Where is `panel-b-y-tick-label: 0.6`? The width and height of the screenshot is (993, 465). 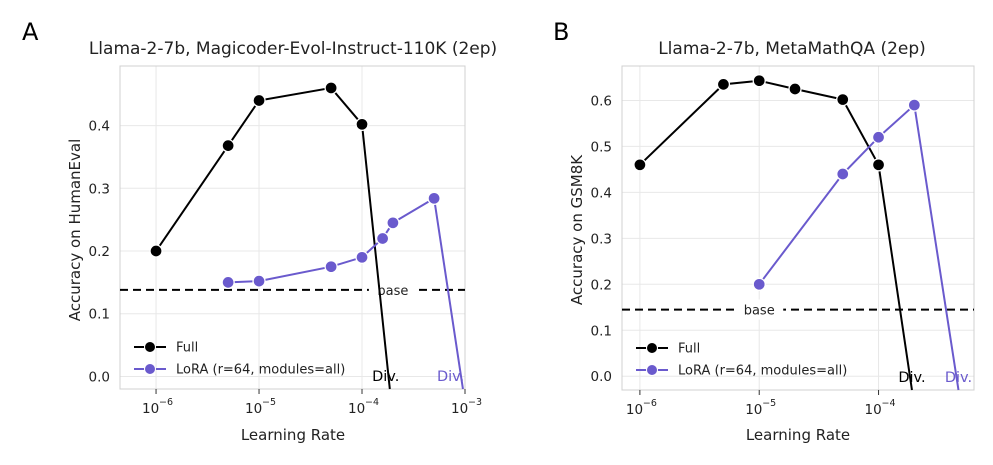 panel-b-y-tick-label: 0.6 is located at coordinates (601, 101).